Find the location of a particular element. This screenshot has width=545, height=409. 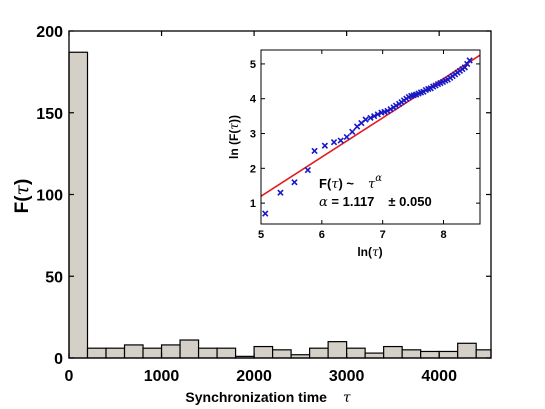

inset-annotation-power-law: F(τ) ~ τα is located at coordinates (350, 182).